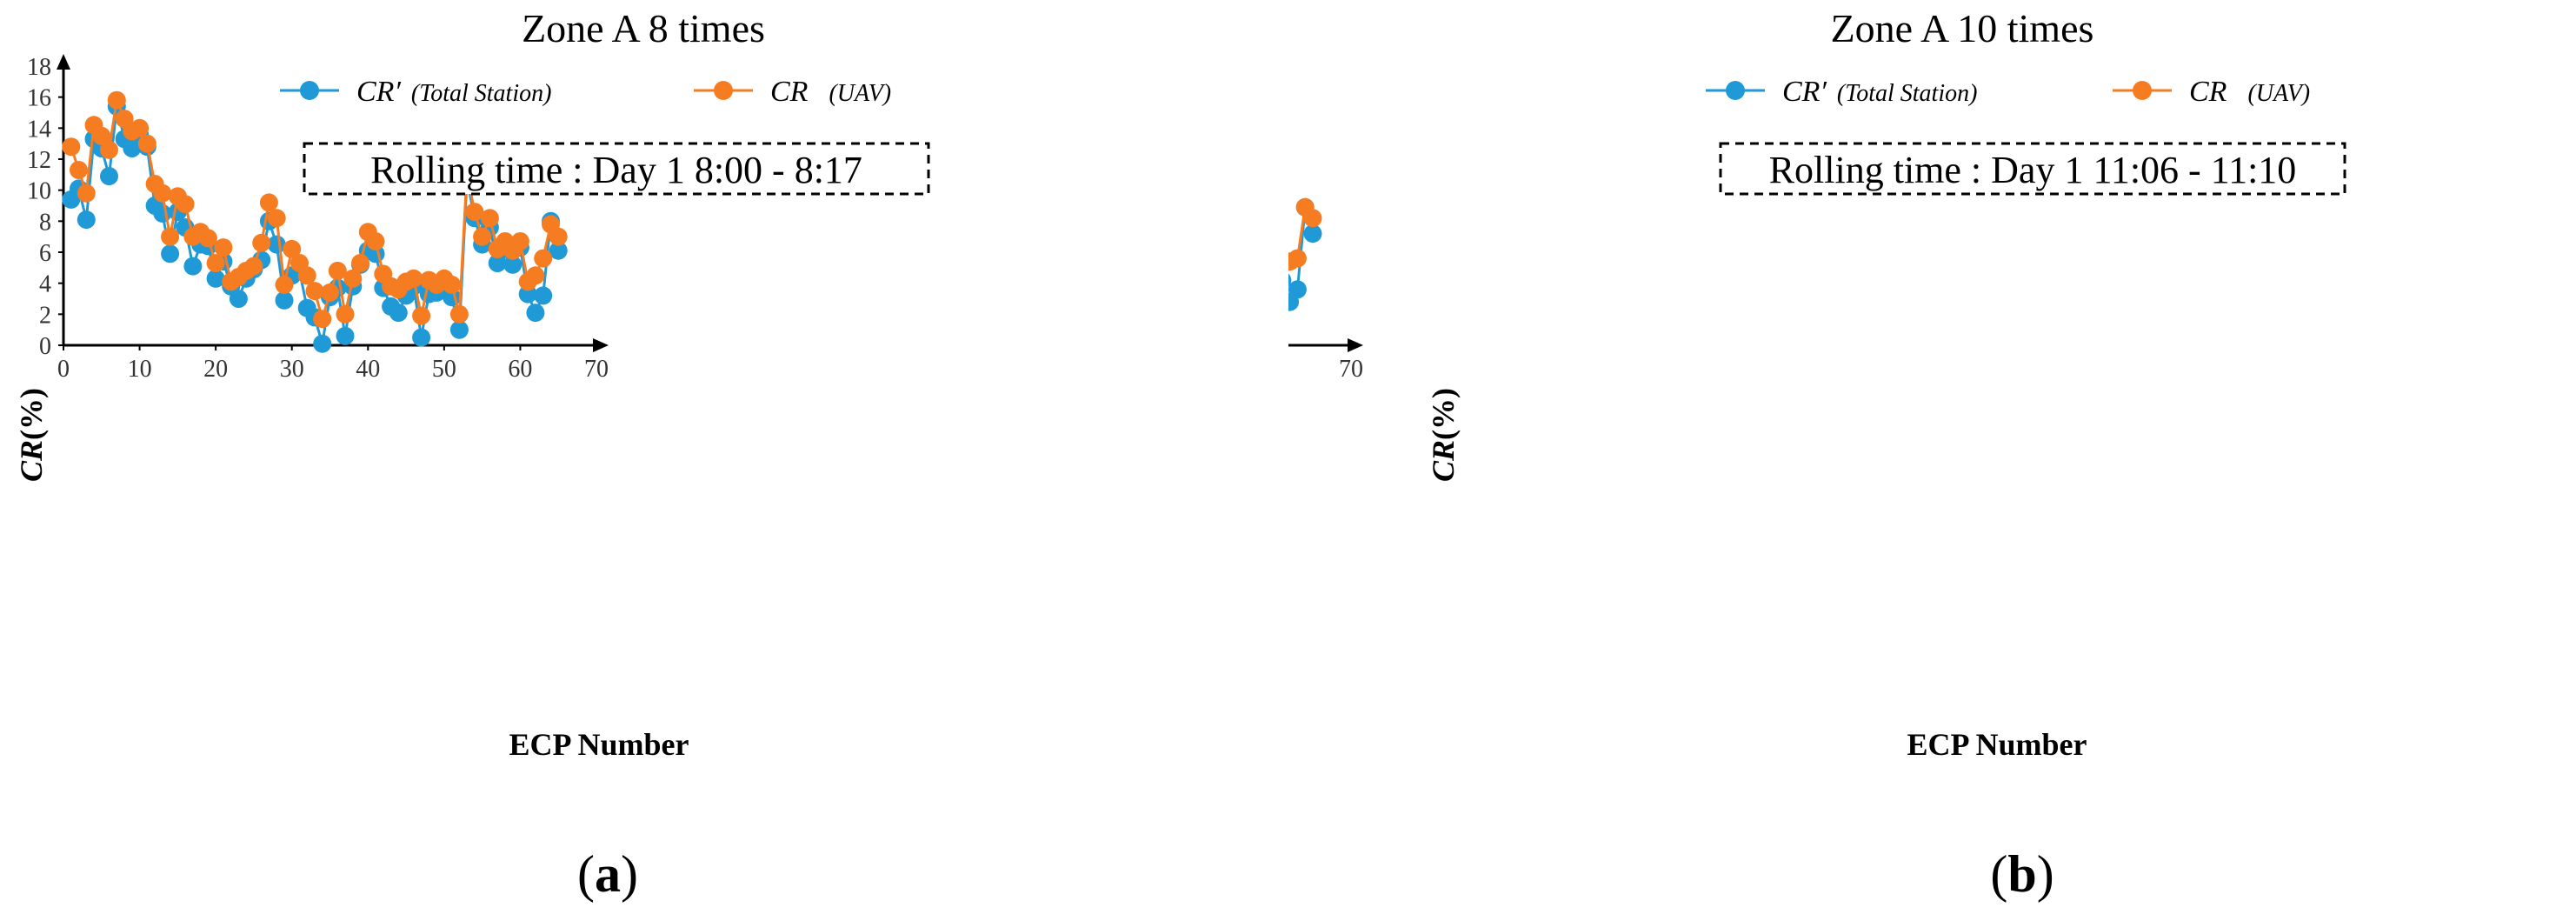 Image resolution: width=2576 pixels, height=921 pixels. What do you see at coordinates (860, 94) in the screenshot?
I see `legend-sub-uav: (UAV)` at bounding box center [860, 94].